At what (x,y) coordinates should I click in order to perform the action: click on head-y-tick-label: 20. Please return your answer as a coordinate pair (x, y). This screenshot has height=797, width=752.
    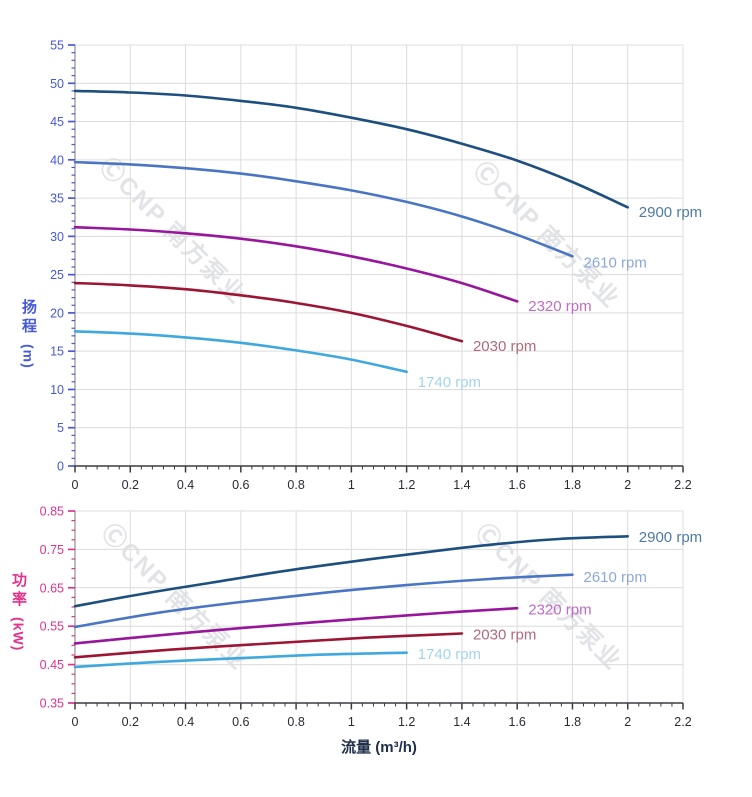
    Looking at the image, I should click on (57, 313).